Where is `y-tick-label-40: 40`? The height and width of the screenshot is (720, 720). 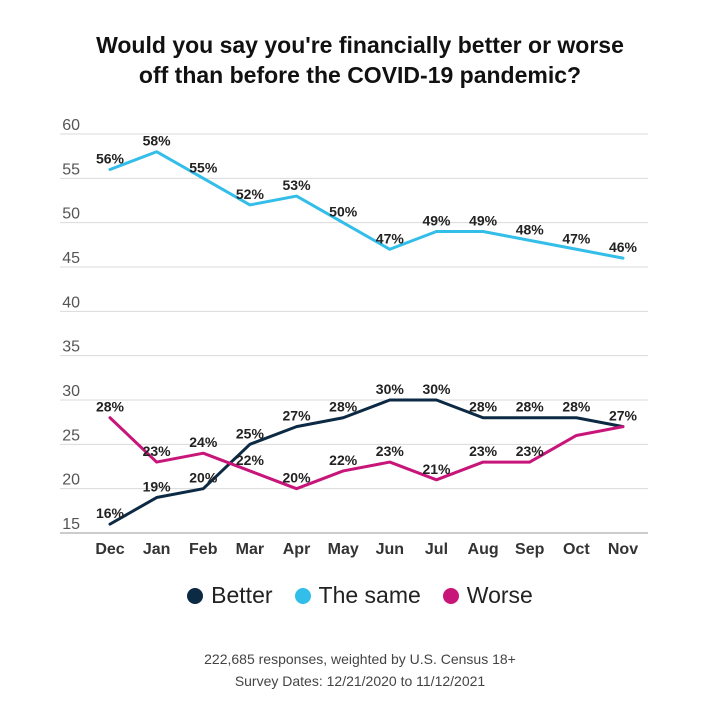 y-tick-label-40: 40 is located at coordinates (71, 302).